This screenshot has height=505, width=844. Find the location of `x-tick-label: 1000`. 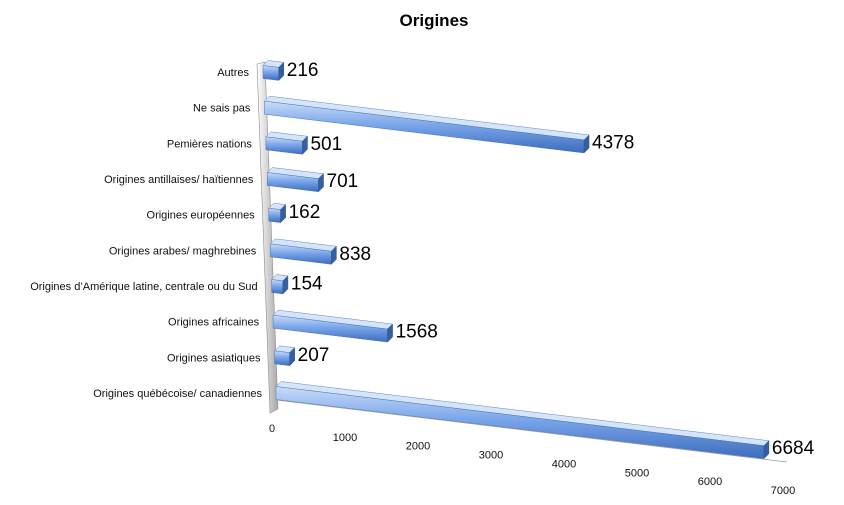

x-tick-label: 1000 is located at coordinates (345, 438).